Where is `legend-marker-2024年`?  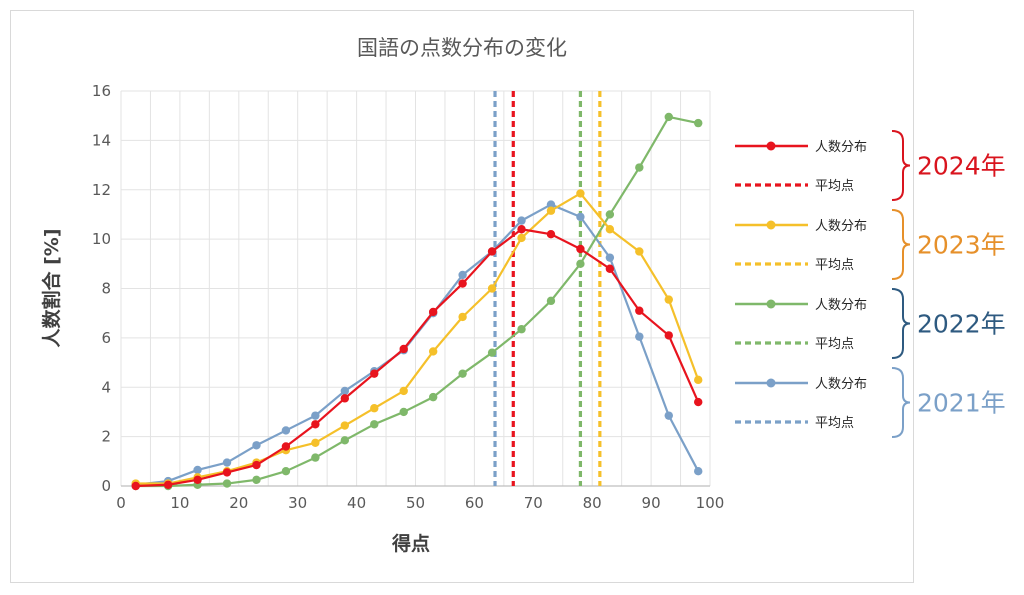
legend-marker-2024年 is located at coordinates (771, 146).